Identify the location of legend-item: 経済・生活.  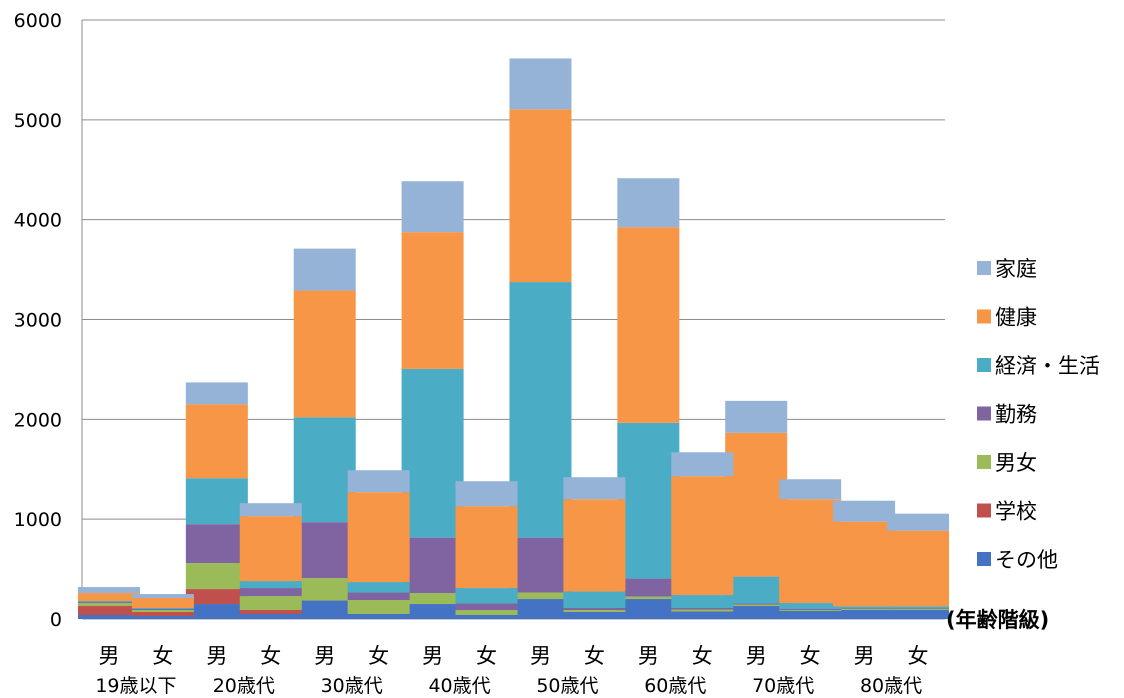
(1038, 366).